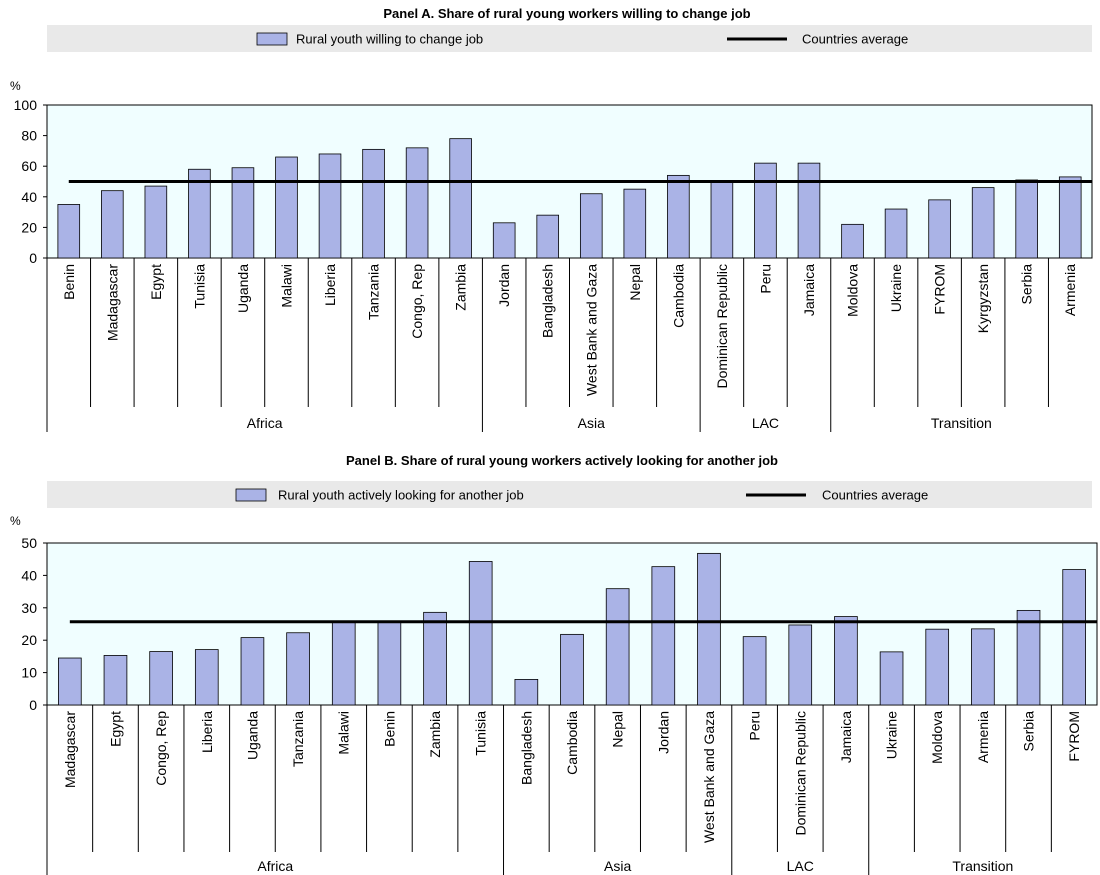 The height and width of the screenshot is (875, 1100). Describe the element at coordinates (272, 39) in the screenshot. I see `panel-a-legend-bar-swatch` at that location.